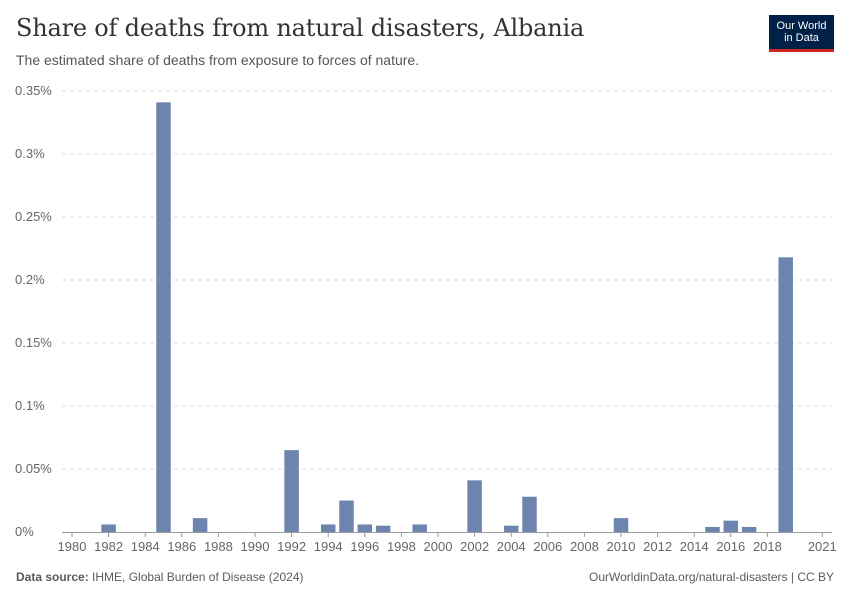 The image size is (850, 600). I want to click on logo-line-2: in Data, so click(801, 38).